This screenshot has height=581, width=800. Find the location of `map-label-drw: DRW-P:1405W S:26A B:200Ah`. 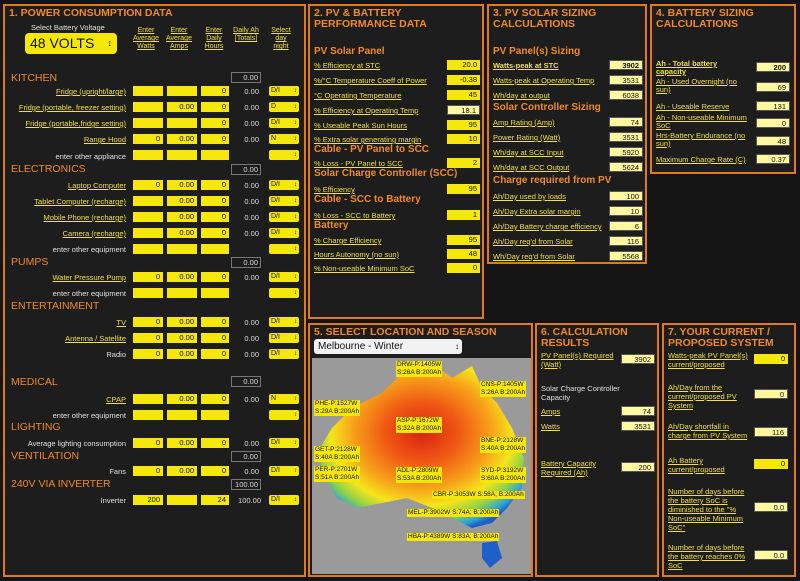

map-label-drw: DRW-P:1405W S:26A B:200Ah is located at coordinates (419, 369).